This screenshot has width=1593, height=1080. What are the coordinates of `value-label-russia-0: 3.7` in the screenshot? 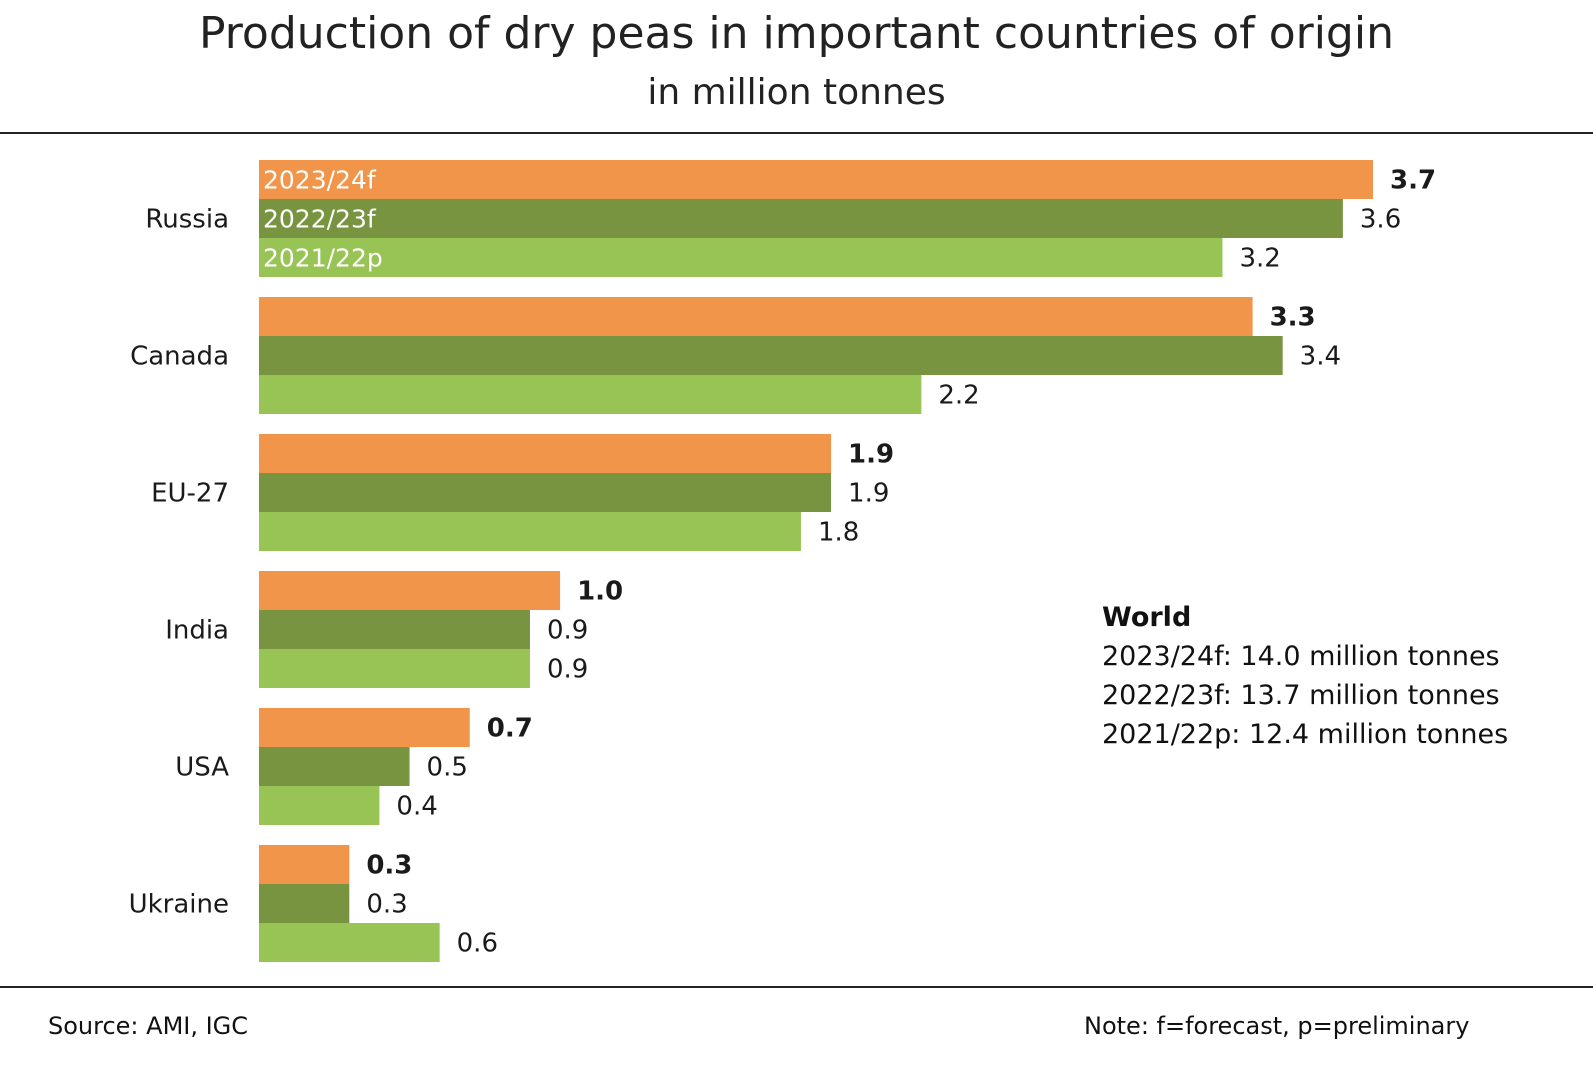 It's located at (1413, 181).